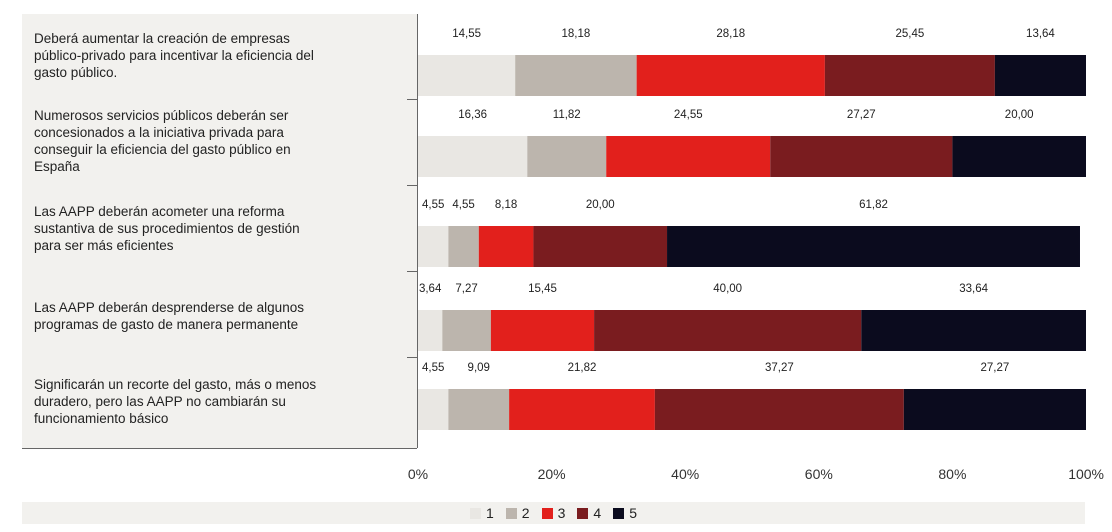  What do you see at coordinates (482, 513) in the screenshot?
I see `legend-item-1: 1` at bounding box center [482, 513].